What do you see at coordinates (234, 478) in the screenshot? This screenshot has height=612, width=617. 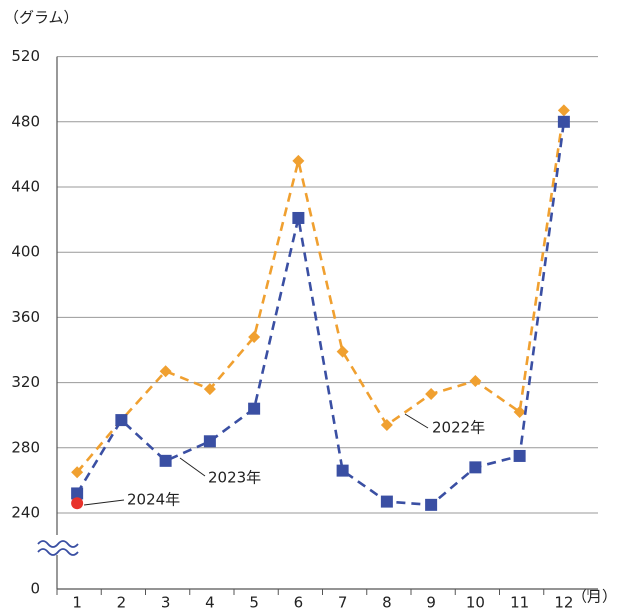 I see `series-label: 2023年` at bounding box center [234, 478].